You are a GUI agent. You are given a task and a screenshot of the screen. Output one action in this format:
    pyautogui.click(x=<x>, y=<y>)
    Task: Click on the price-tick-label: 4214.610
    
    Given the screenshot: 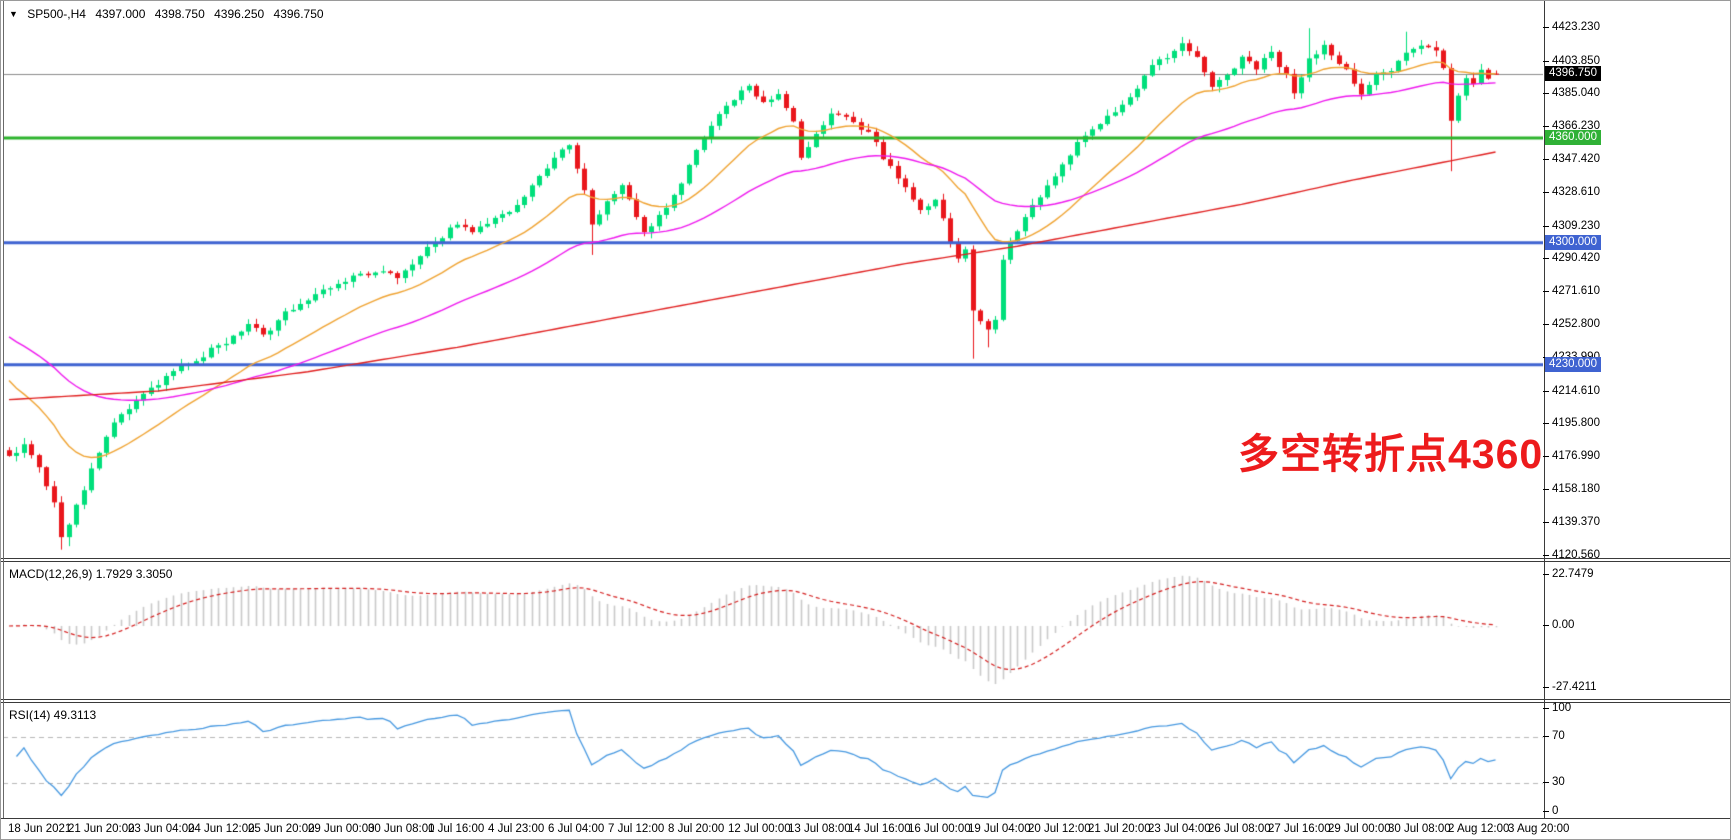 What is the action you would take?
    pyautogui.click(x=1571, y=391)
    